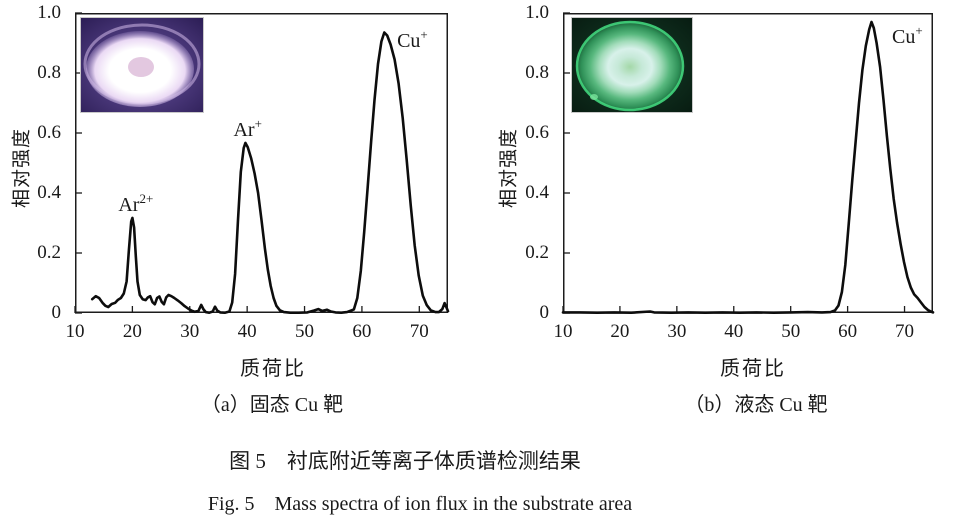 Image resolution: width=953 pixels, height=528 pixels. What do you see at coordinates (753, 369) in the screenshot?
I see `x-axis-label-b: 质荷比` at bounding box center [753, 369].